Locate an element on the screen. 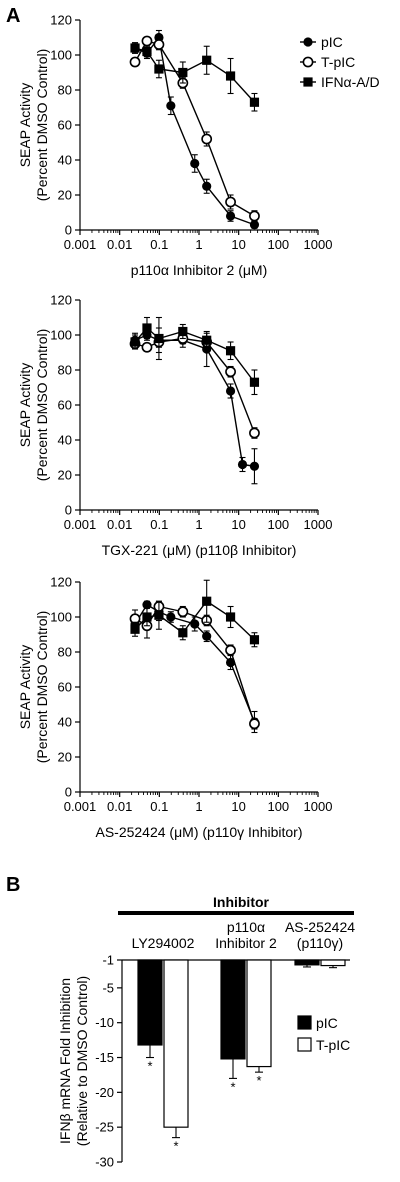 The image size is (400, 1182). group-title: Inhibitor is located at coordinates (241, 902).